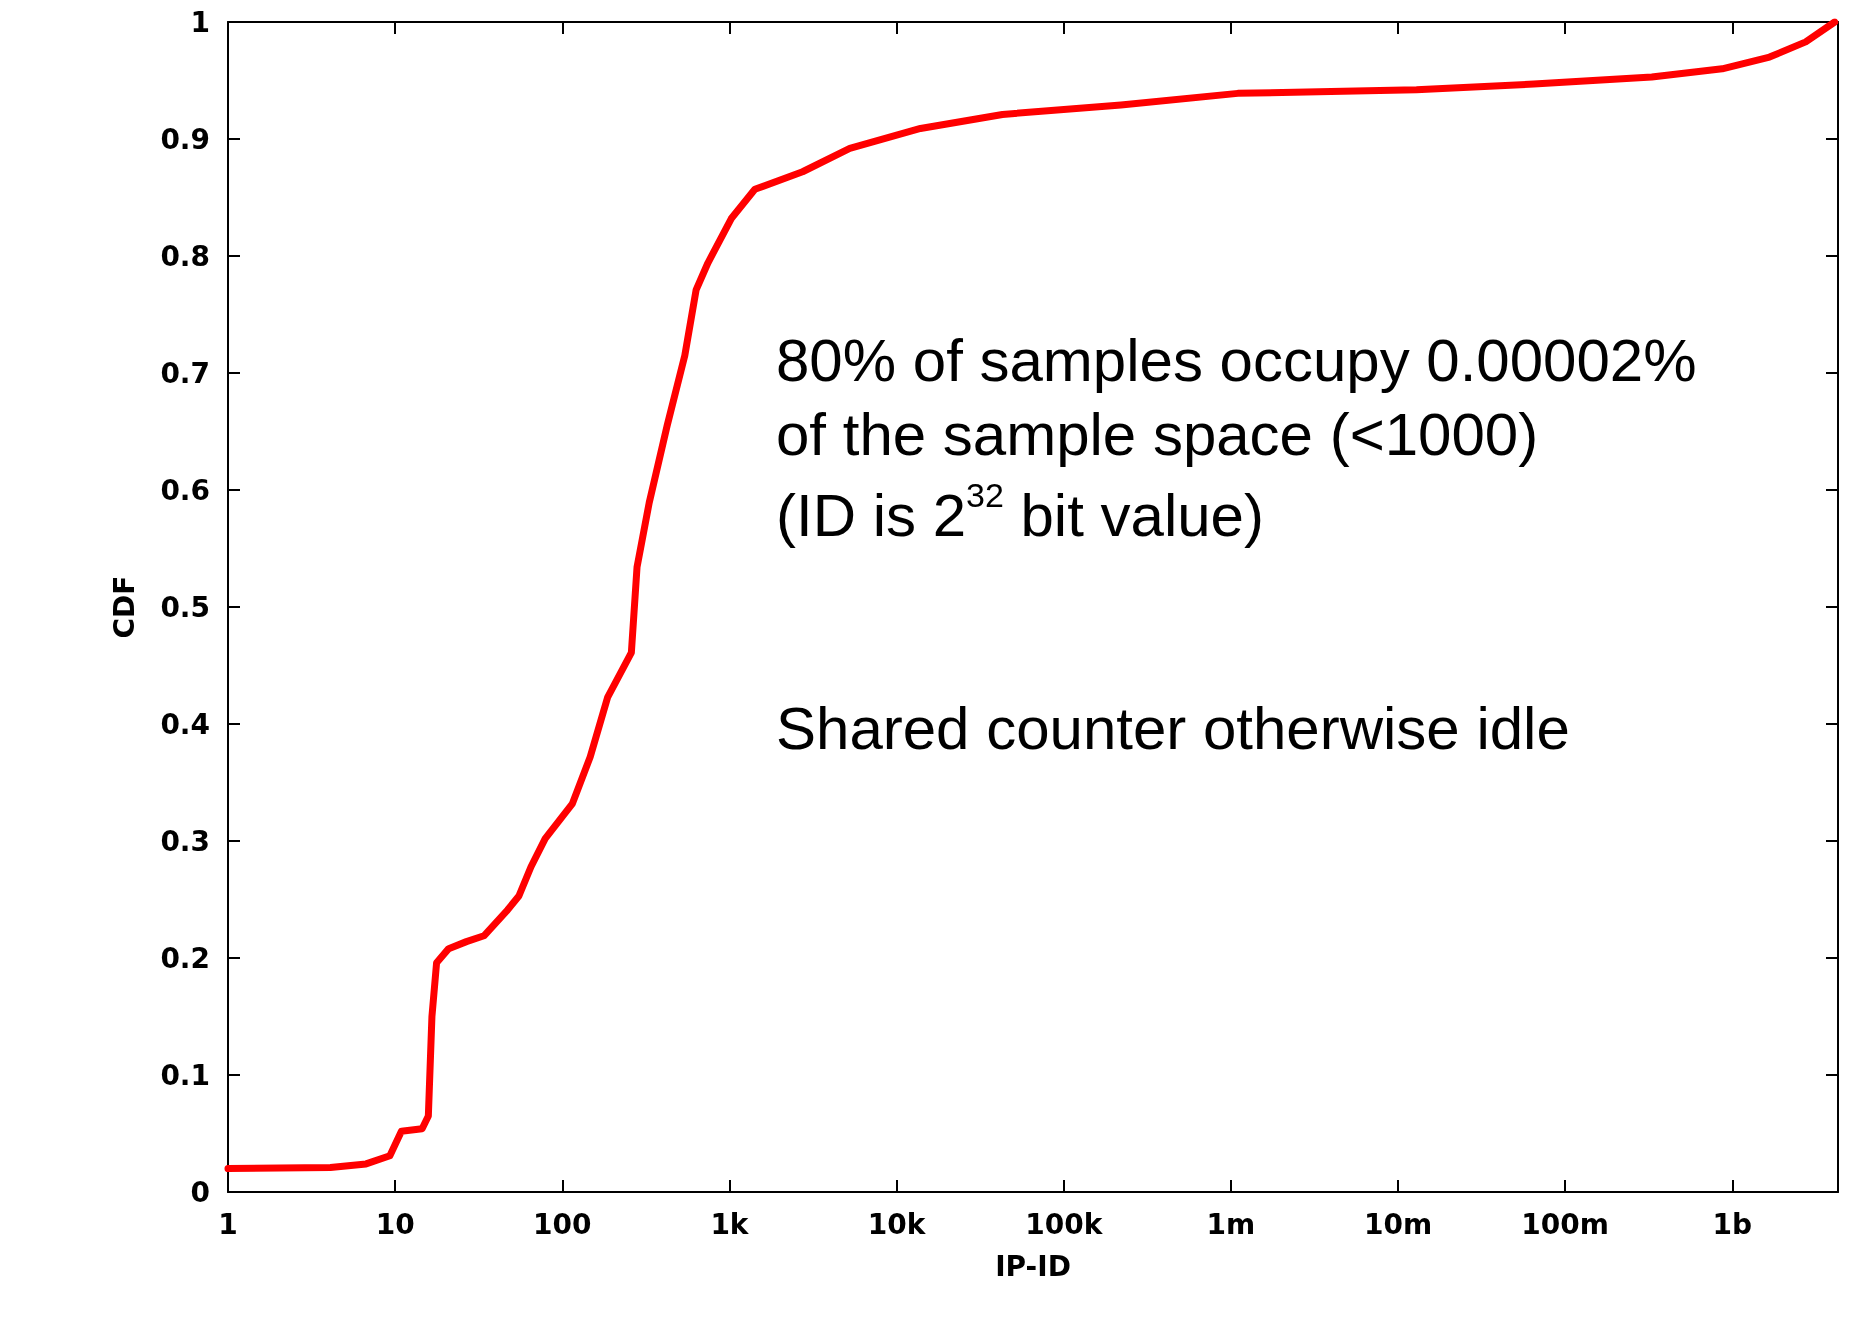 The image size is (1850, 1322). What do you see at coordinates (185, 958) in the screenshot?
I see `y-tick-label: 0.2` at bounding box center [185, 958].